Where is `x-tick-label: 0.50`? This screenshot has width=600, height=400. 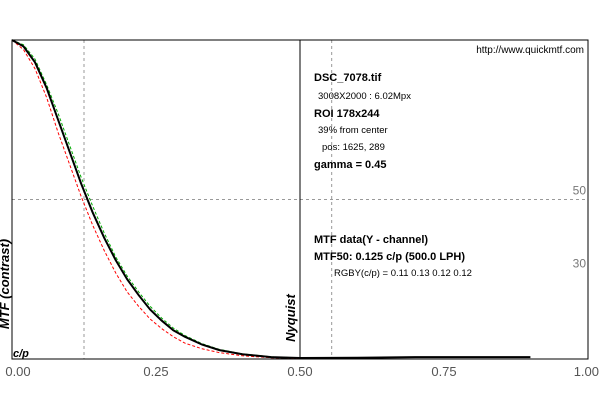
x-tick-label: 0.50 is located at coordinates (299, 371).